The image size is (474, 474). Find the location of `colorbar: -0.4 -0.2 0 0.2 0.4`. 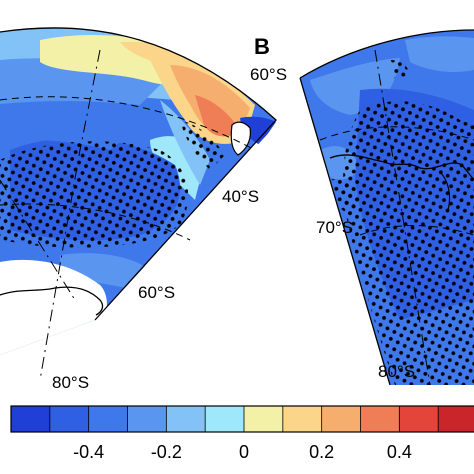

colorbar: -0.4 -0.2 0 0.2 0.4 is located at coordinates (242, 433).